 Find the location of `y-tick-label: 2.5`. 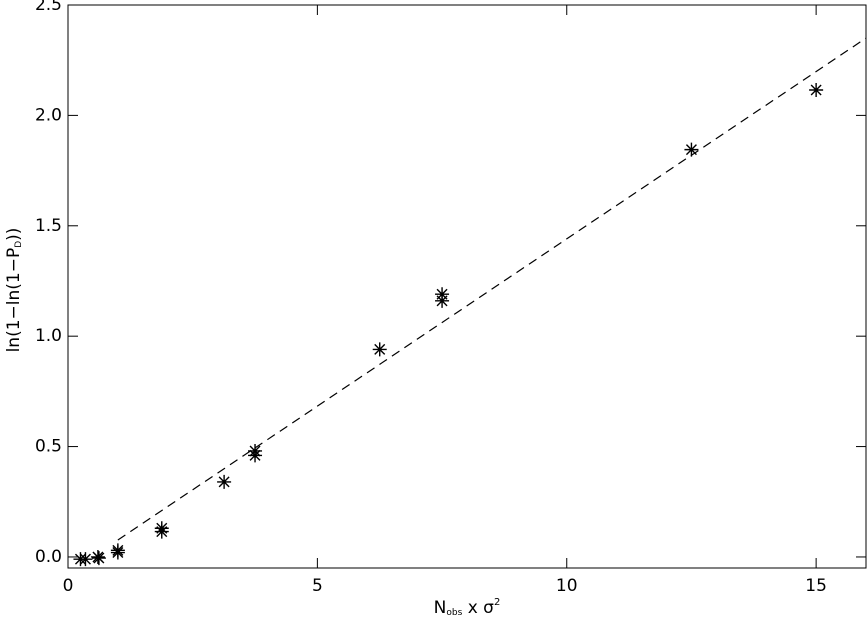

y-tick-label: 2.5 is located at coordinates (48, 7).